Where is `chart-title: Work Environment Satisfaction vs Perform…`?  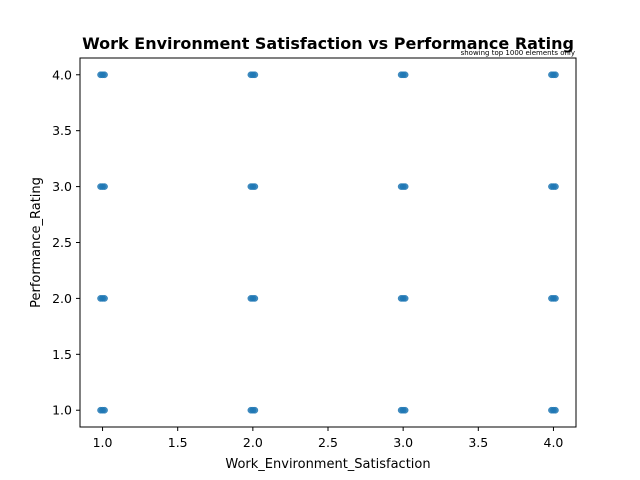
chart-title: Work Environment Satisfaction vs Perform… is located at coordinates (328, 43).